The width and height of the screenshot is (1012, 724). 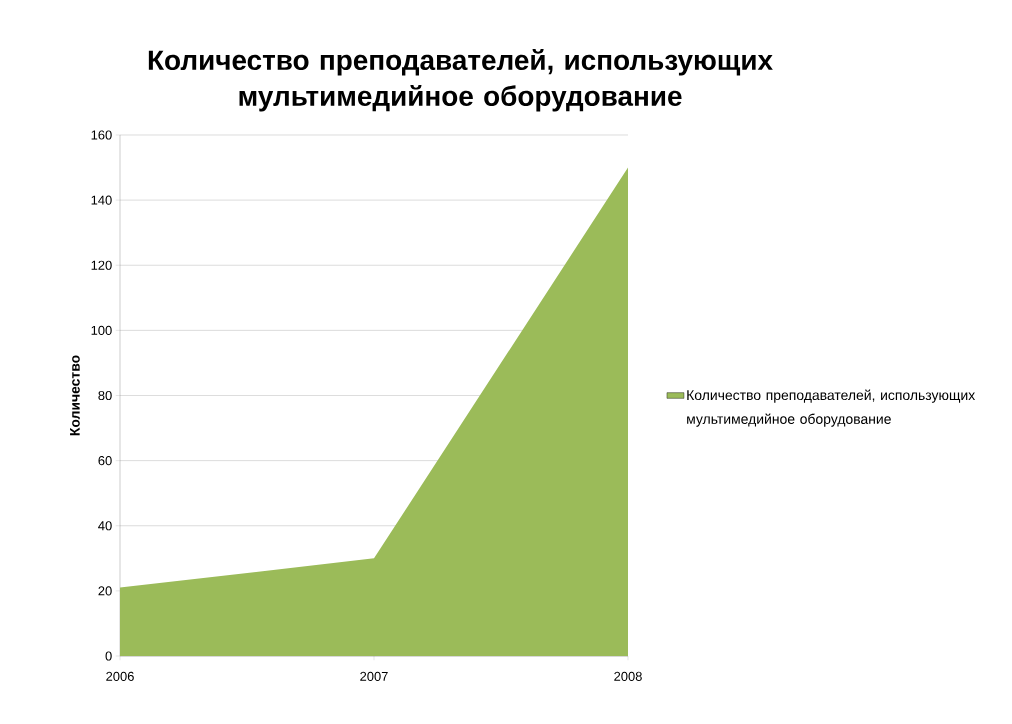 What do you see at coordinates (105, 461) in the screenshot?
I see `y-tick-label: 60` at bounding box center [105, 461].